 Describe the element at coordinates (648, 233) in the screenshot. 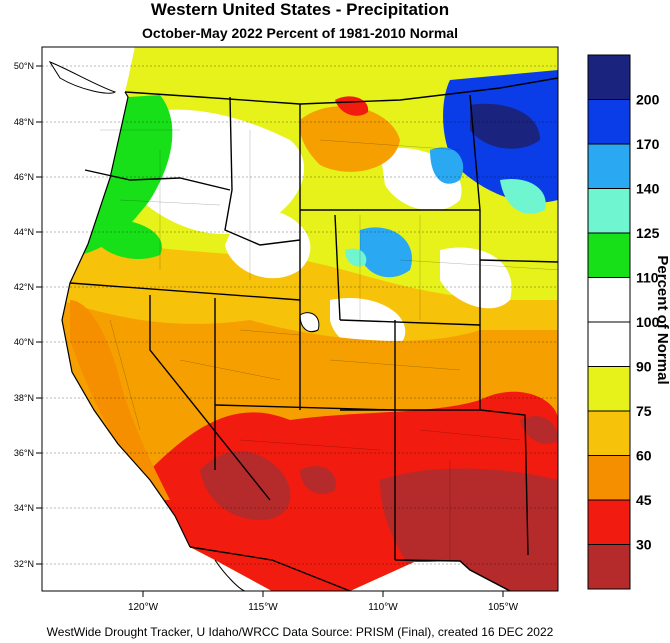

I see `colorbar-label: 125` at that location.